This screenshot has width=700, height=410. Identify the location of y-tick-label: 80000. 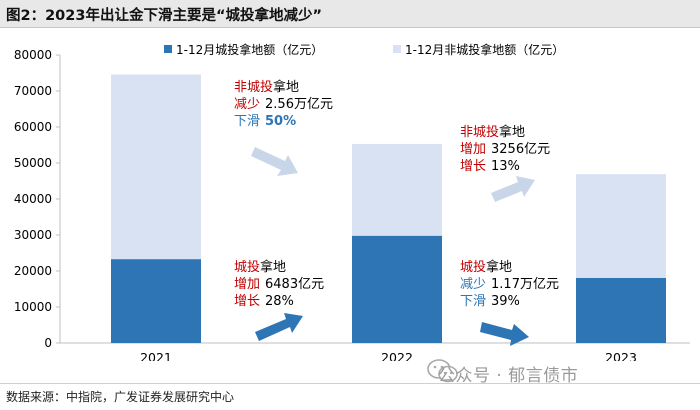
(33, 55).